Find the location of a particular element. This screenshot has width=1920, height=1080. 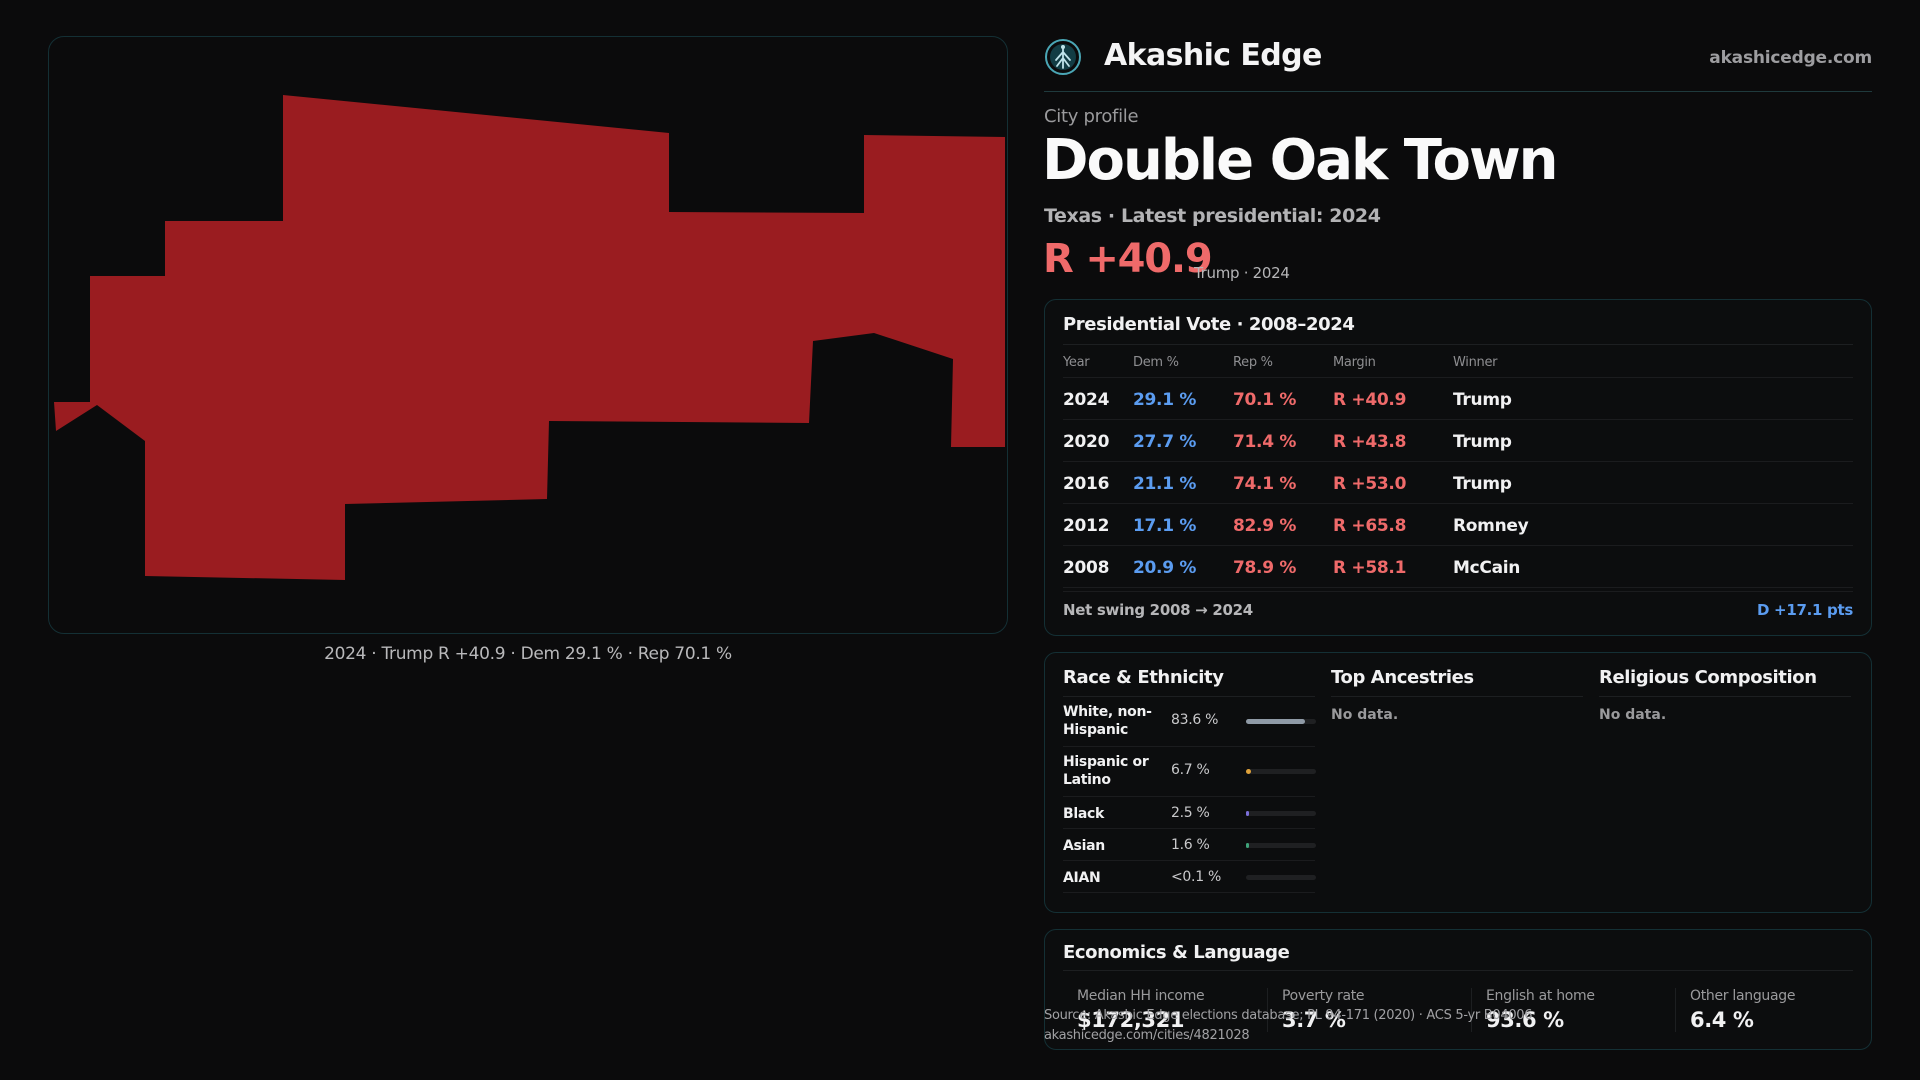

col-header-winner: Winner is located at coordinates (1475, 362).